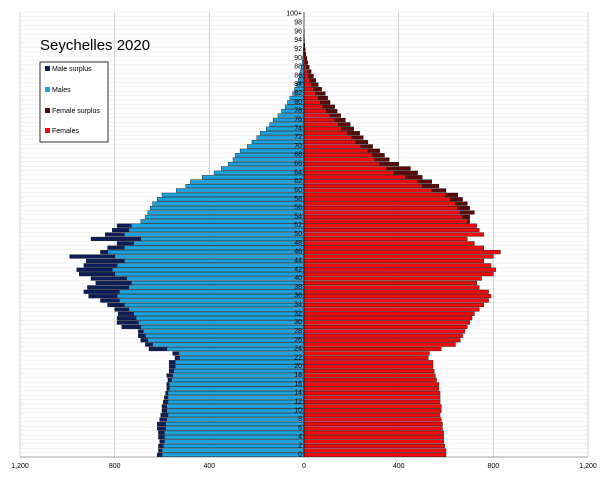 The height and width of the screenshot is (482, 600). What do you see at coordinates (298, 287) in the screenshot?
I see `y-tick-label: 38` at bounding box center [298, 287].